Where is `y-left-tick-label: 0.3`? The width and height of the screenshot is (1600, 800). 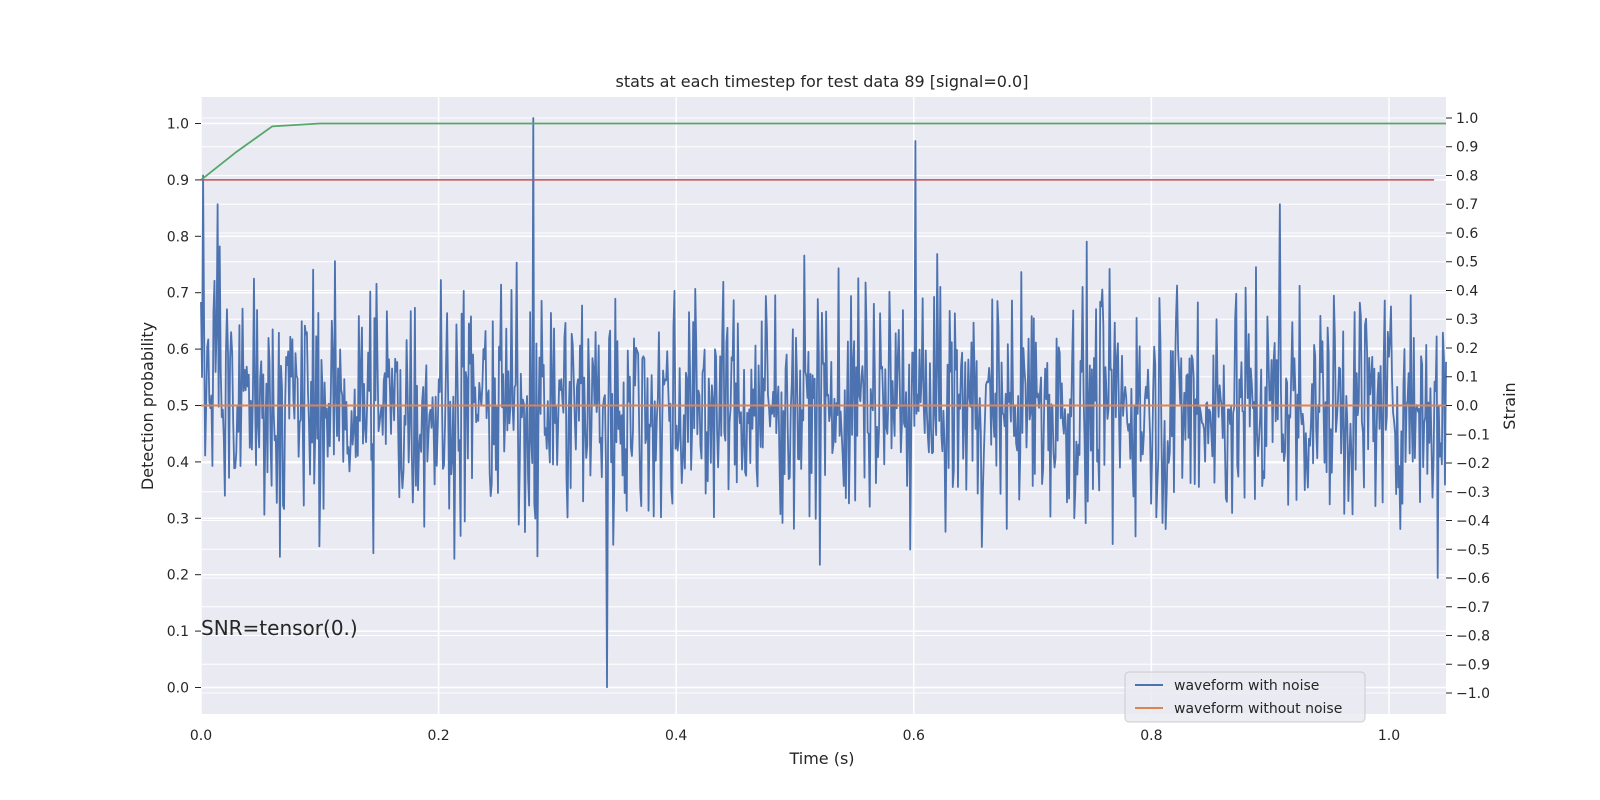
y-left-tick-label: 0.3 is located at coordinates (178, 519).